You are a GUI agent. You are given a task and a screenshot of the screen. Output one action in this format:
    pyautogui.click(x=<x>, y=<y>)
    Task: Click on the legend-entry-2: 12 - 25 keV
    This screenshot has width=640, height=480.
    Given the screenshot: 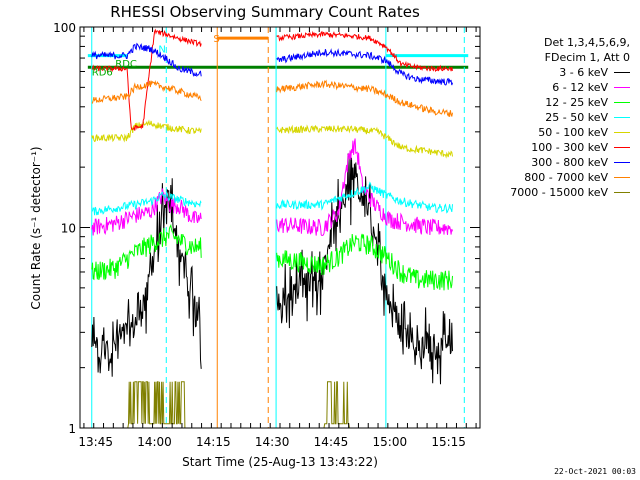 What is the action you would take?
    pyautogui.click(x=555, y=102)
    